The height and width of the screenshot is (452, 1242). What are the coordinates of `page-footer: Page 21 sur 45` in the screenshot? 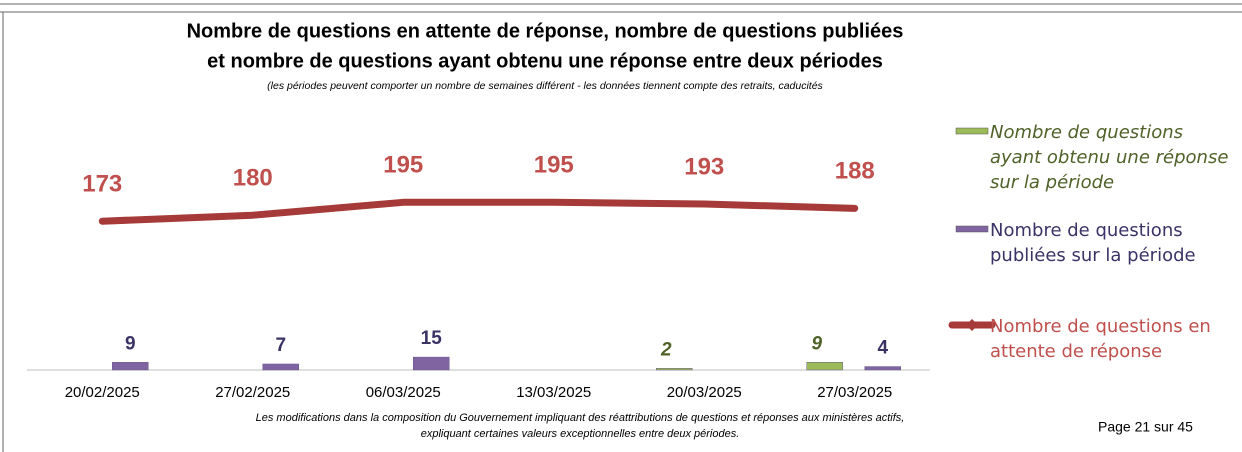 It's located at (1145, 427).